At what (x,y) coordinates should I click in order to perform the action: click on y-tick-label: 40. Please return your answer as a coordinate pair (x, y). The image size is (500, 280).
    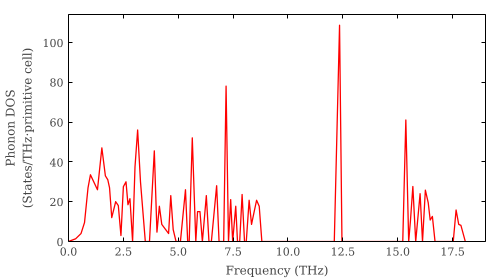
    Looking at the image, I should click on (57, 163).